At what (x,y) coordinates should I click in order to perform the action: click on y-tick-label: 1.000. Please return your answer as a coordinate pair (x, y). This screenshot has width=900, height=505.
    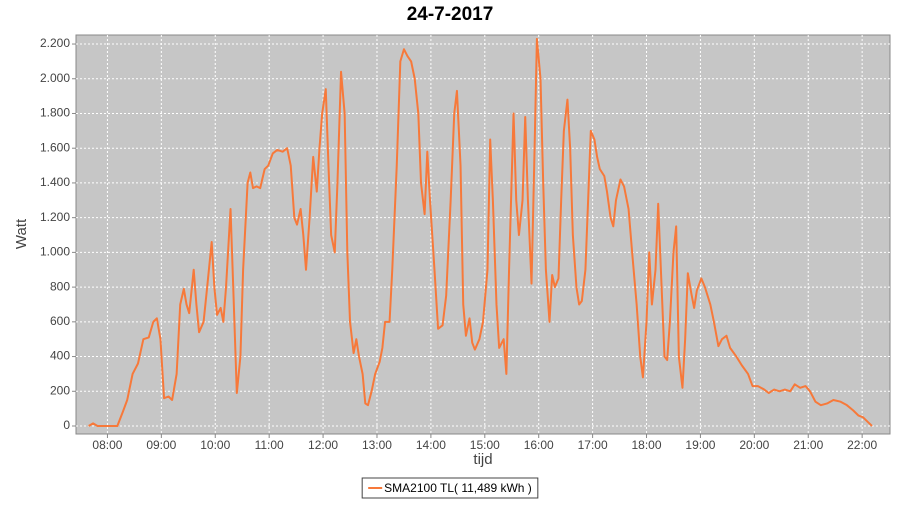
    Looking at the image, I should click on (55, 252).